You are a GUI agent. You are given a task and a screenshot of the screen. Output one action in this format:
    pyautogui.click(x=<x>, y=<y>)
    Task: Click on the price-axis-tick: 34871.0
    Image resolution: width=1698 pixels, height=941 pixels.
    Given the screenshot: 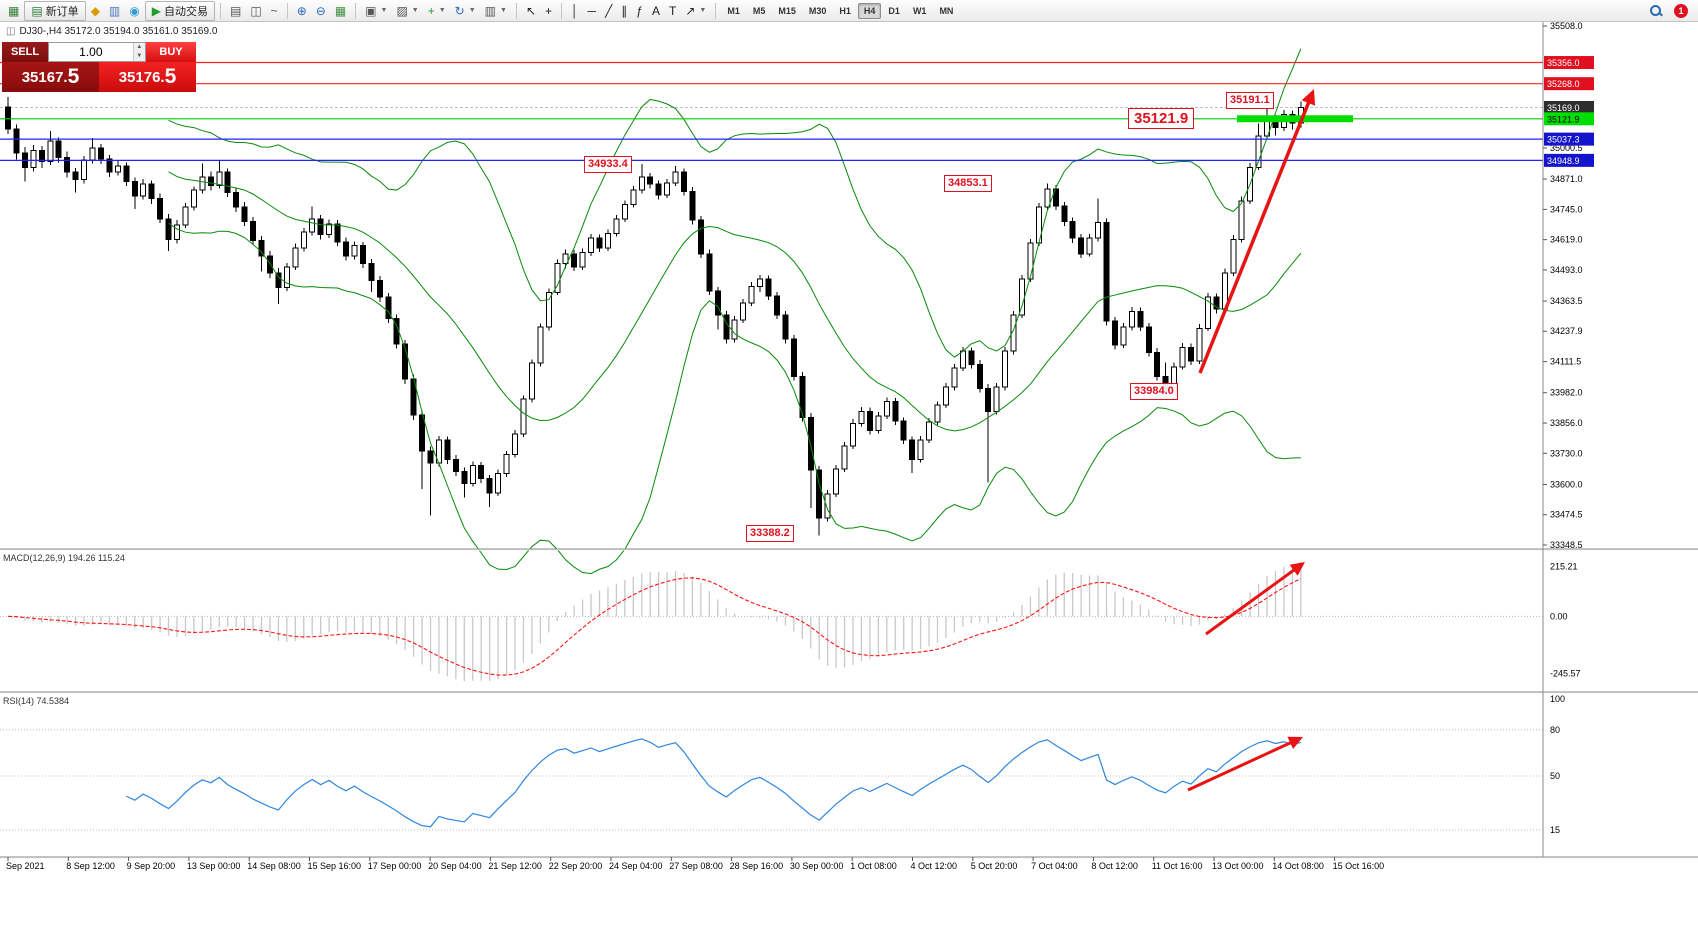 What is the action you would take?
    pyautogui.click(x=1566, y=179)
    